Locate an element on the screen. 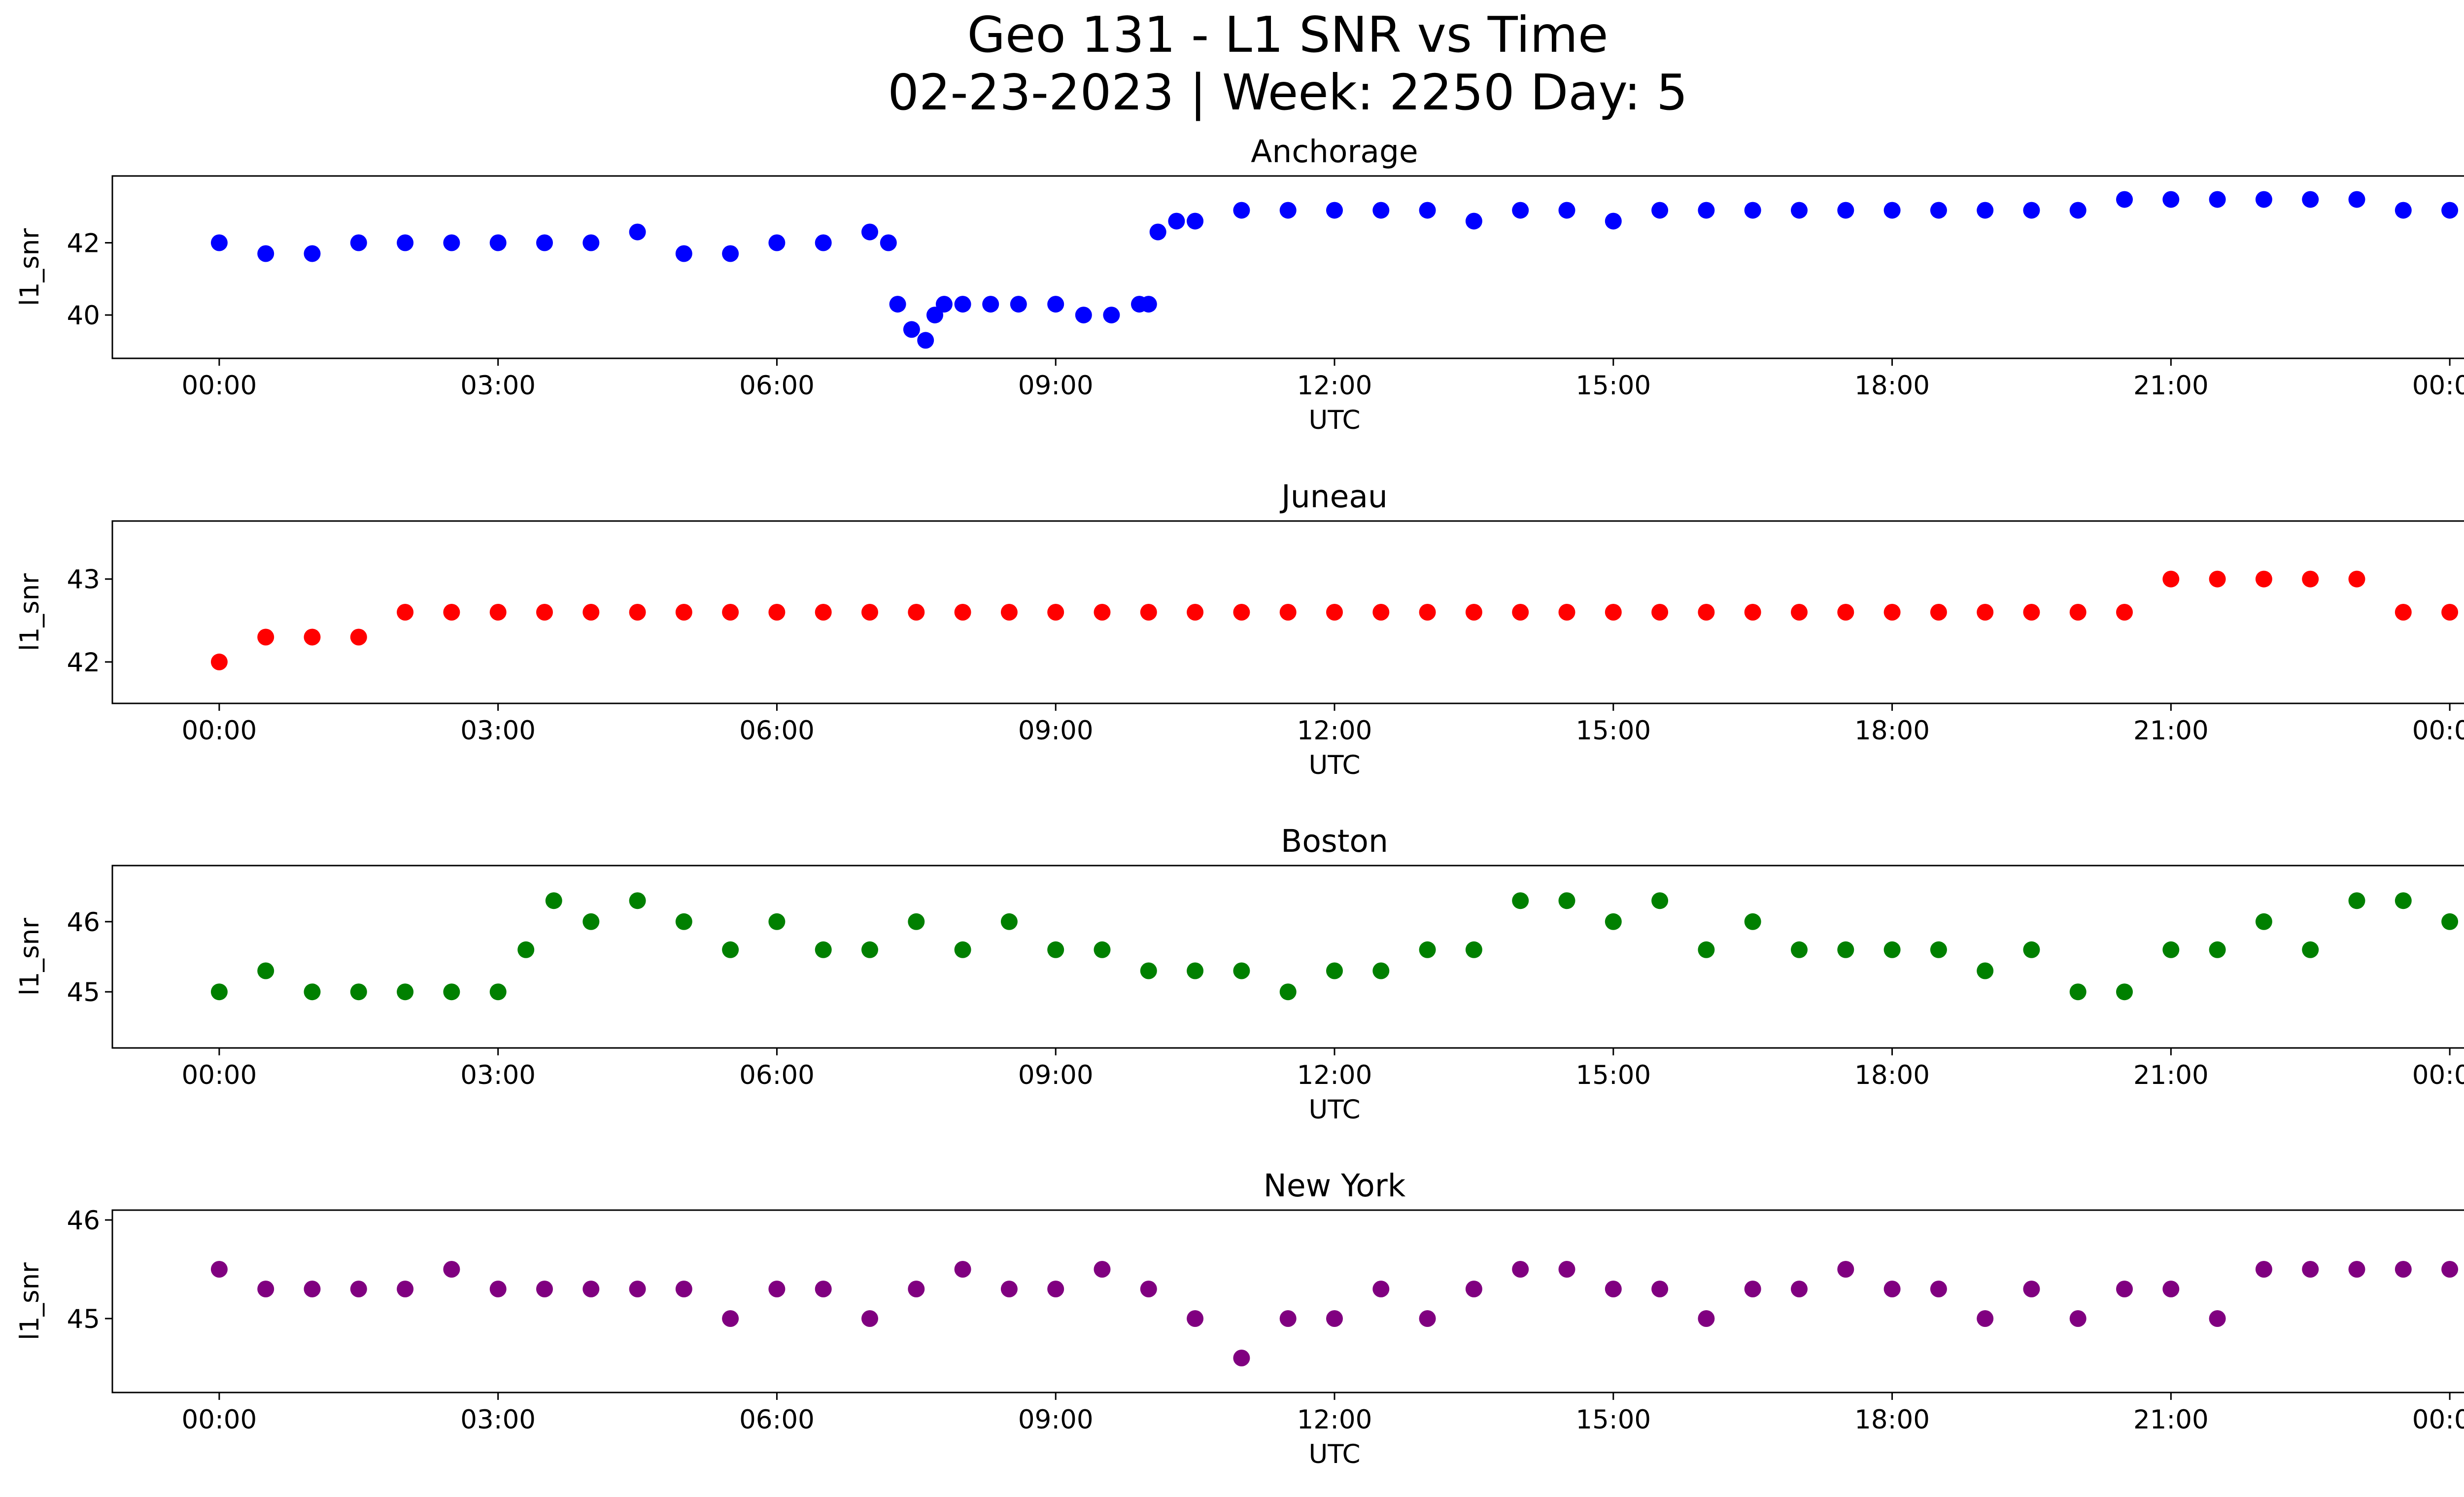  y-tick-label: 45 is located at coordinates (83, 1319).